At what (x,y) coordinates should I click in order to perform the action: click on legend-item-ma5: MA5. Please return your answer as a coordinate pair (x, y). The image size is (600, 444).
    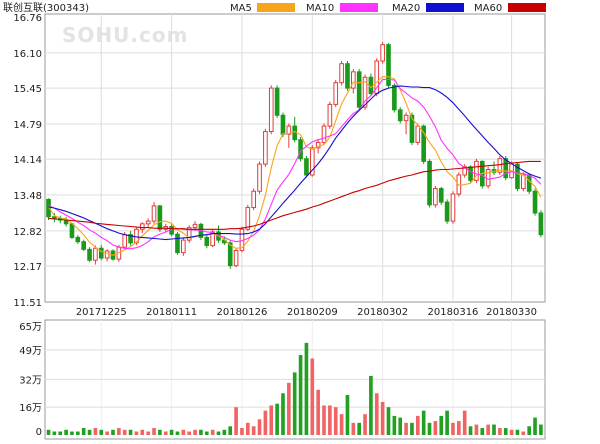
    Looking at the image, I should click on (262, 8).